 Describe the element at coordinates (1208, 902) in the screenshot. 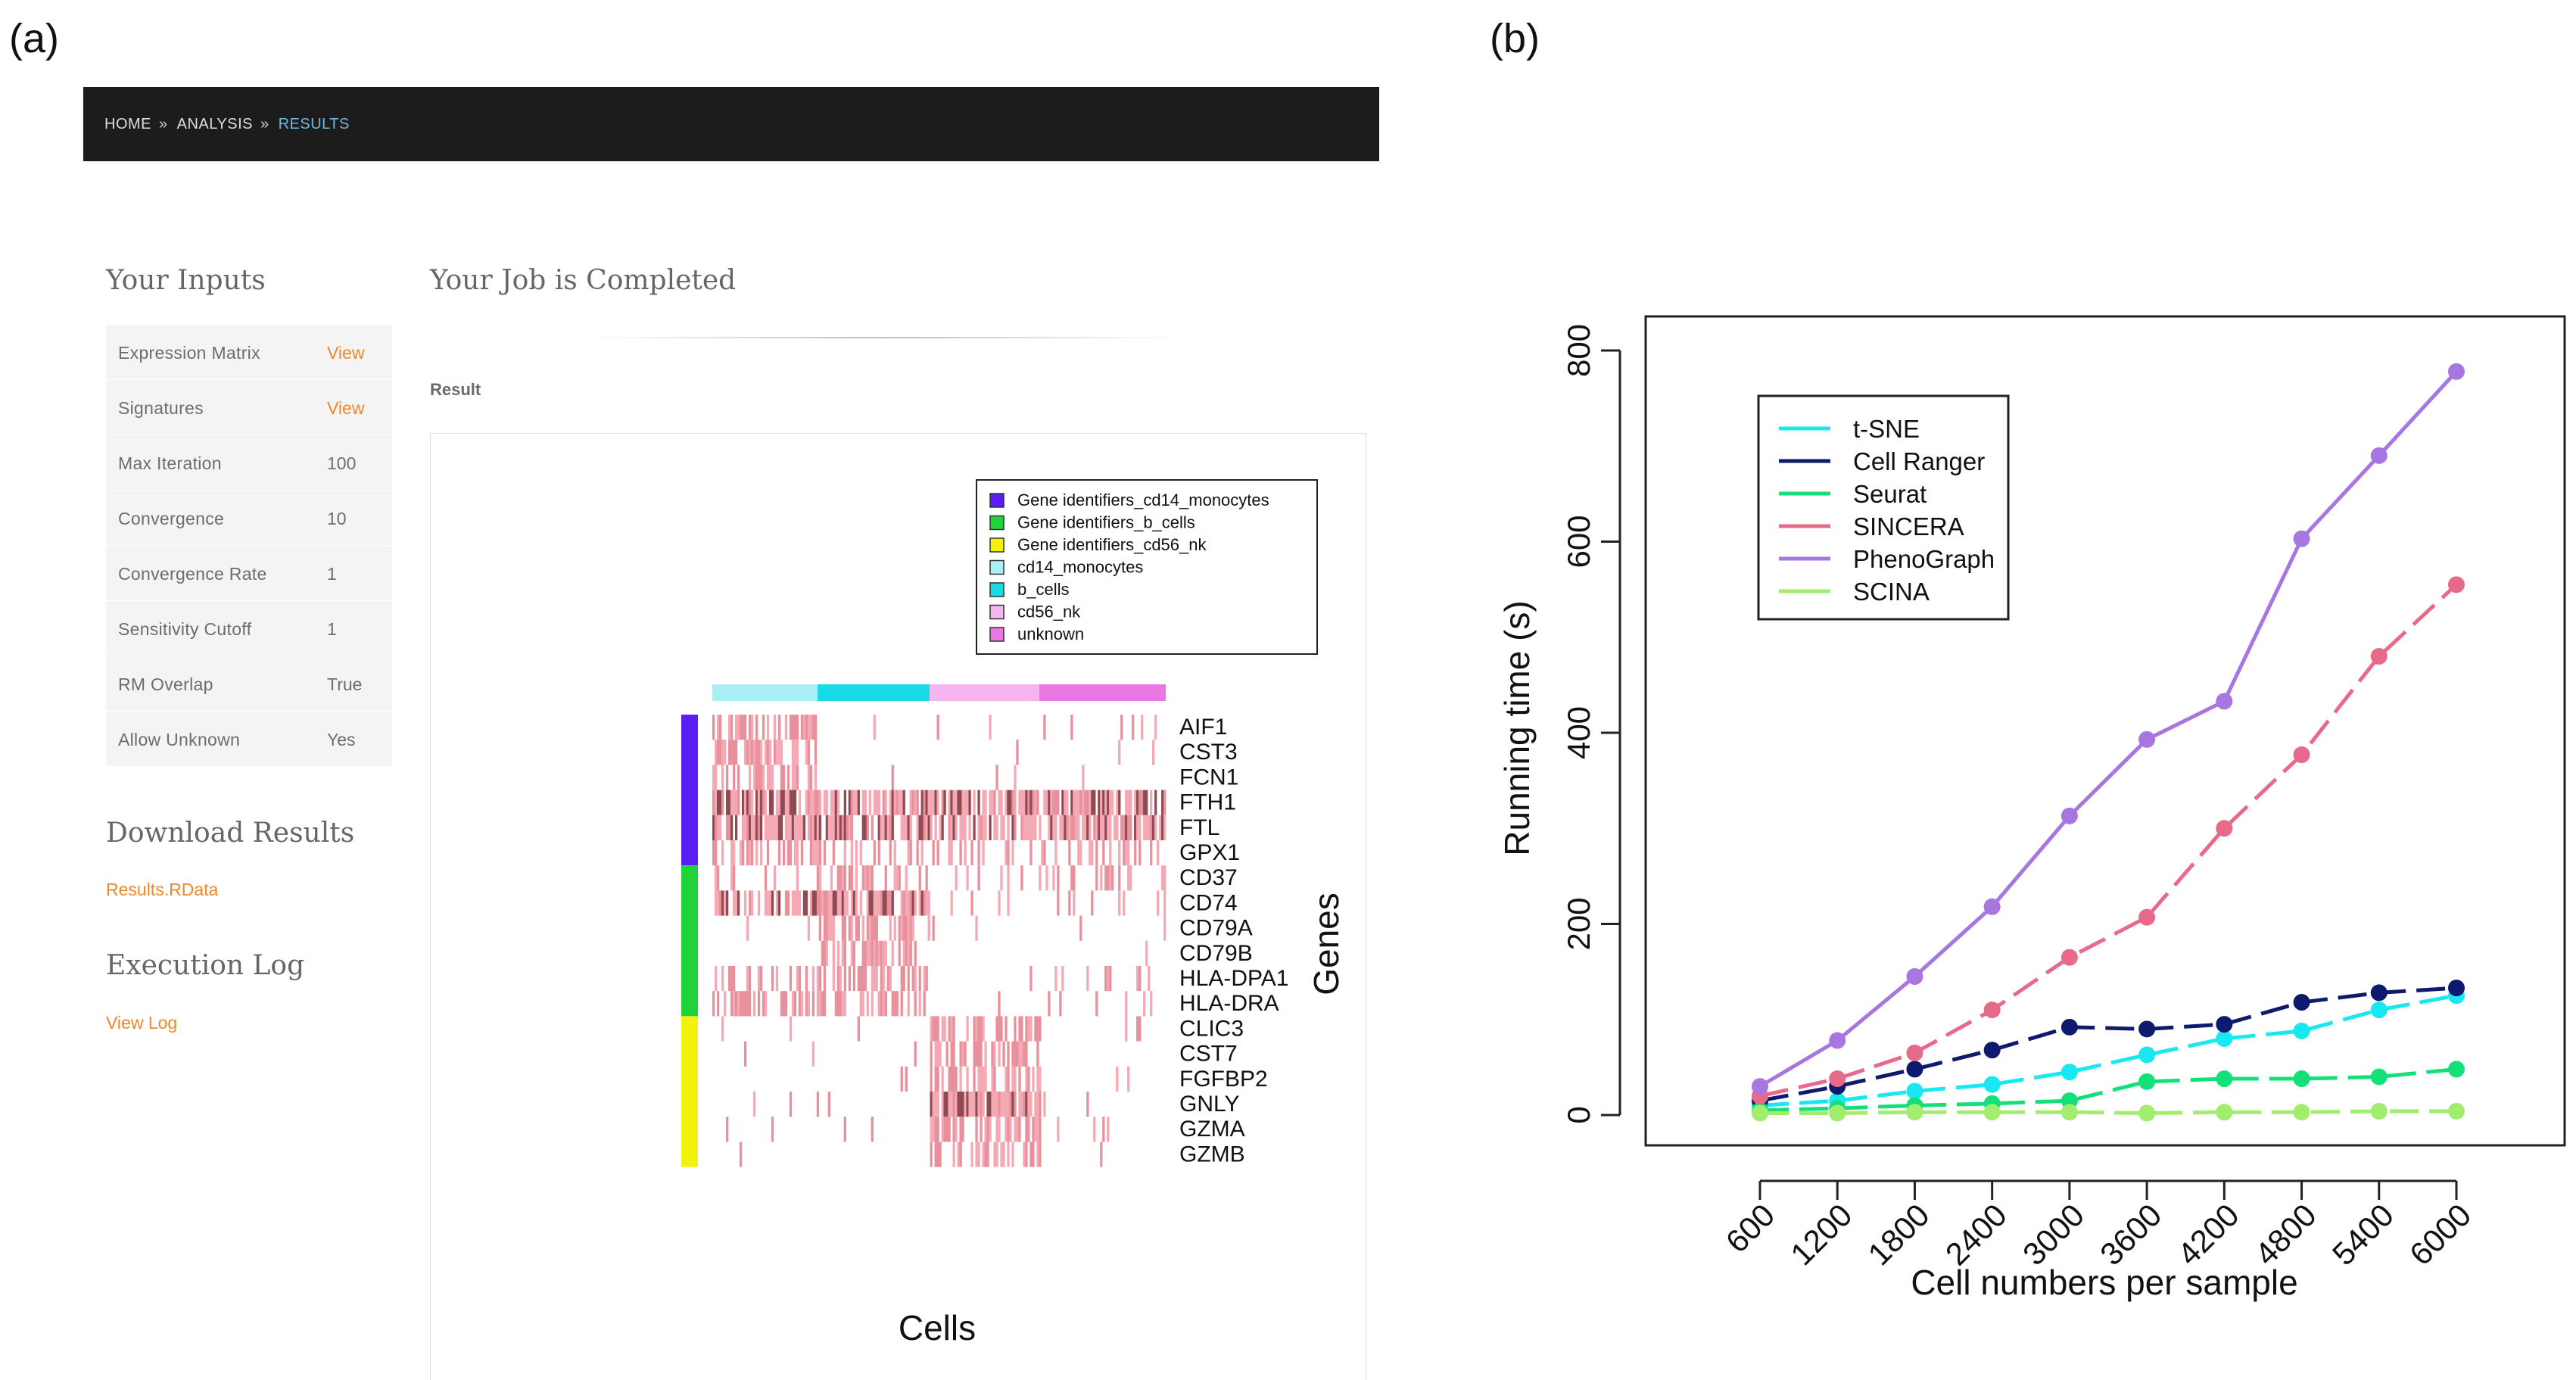

I see `gene-label: CD74` at that location.